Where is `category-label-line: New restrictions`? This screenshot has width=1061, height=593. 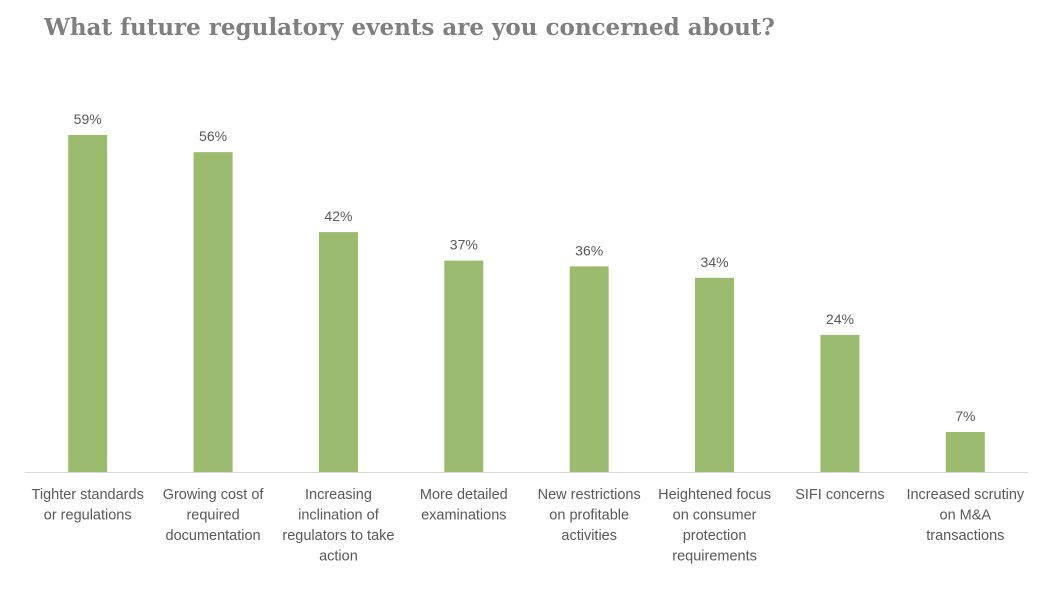 category-label-line: New restrictions is located at coordinates (589, 495).